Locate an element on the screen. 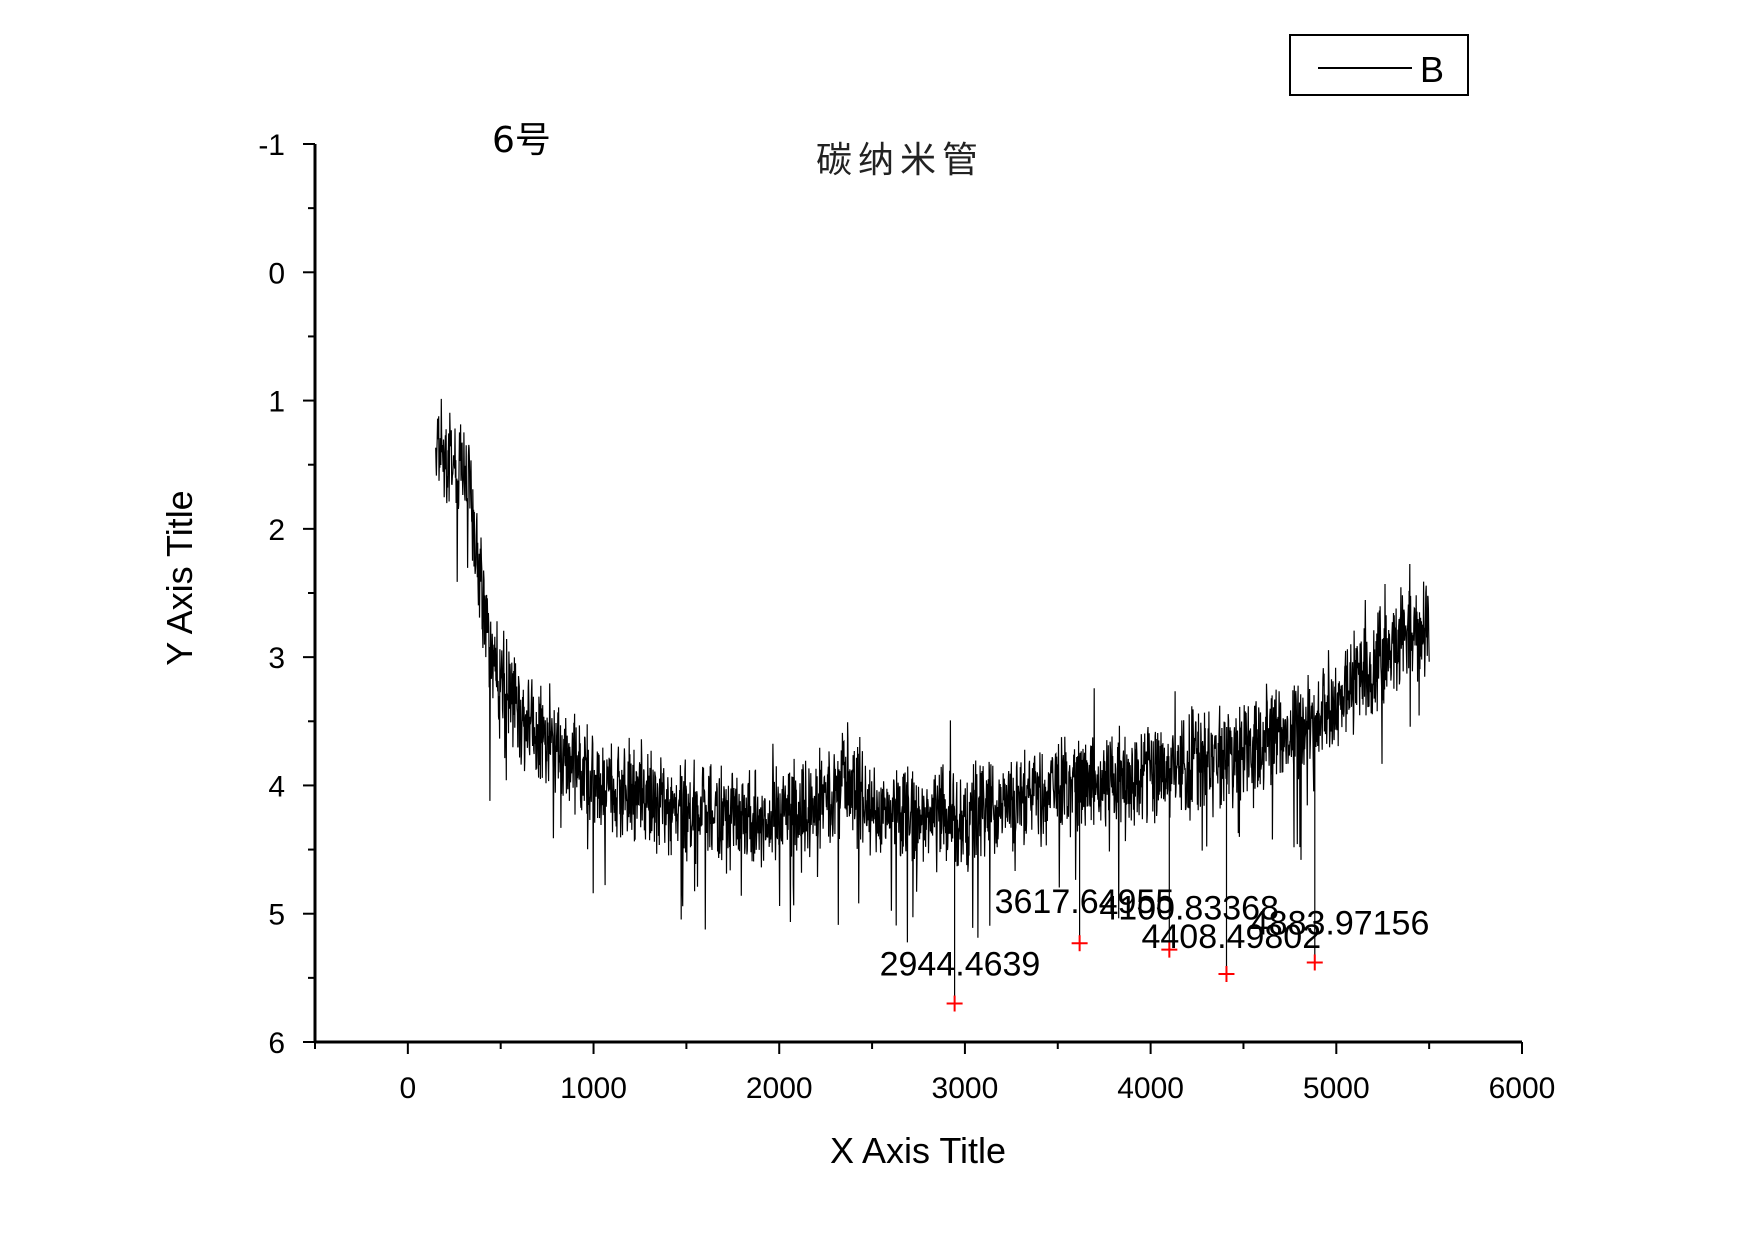 This screenshot has height=1240, width=1755. peak-label: 4883.97156 is located at coordinates (1340, 923).